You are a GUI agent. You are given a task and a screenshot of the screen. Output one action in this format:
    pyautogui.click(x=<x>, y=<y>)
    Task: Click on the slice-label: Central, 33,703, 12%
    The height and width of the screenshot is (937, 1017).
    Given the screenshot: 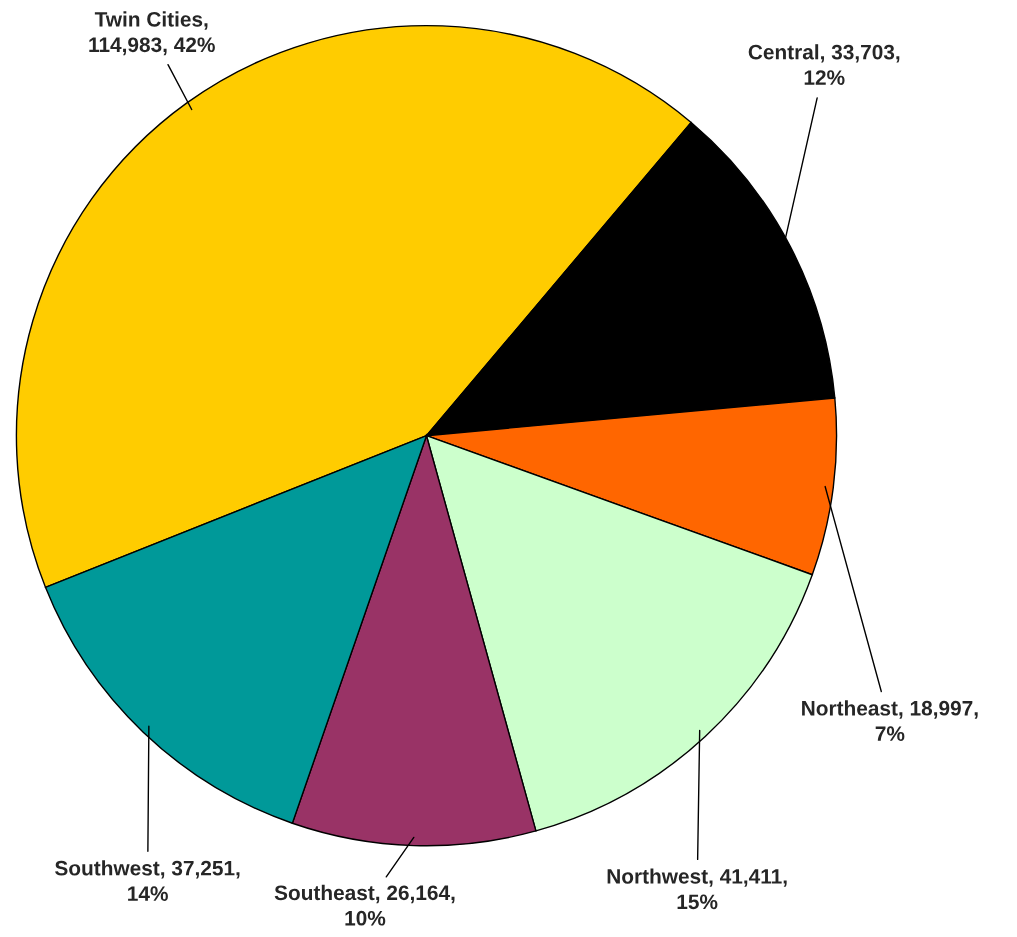 What is the action you would take?
    pyautogui.click(x=824, y=64)
    